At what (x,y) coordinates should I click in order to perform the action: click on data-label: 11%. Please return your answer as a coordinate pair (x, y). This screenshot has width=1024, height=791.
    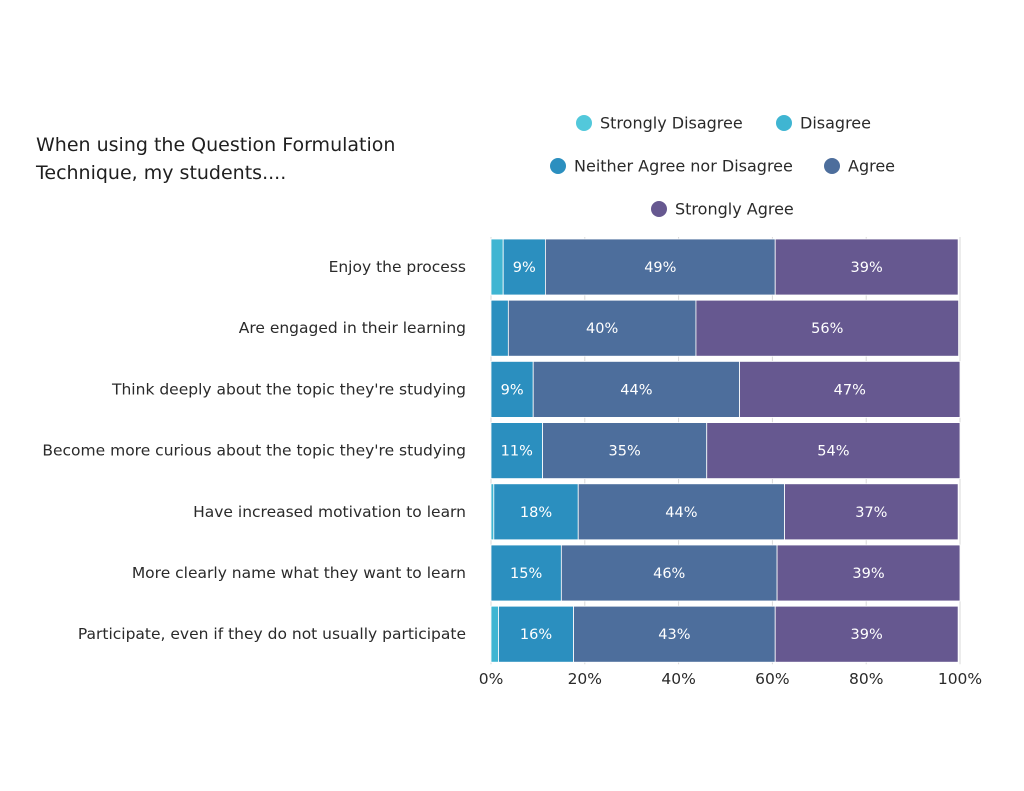
    Looking at the image, I should click on (517, 452).